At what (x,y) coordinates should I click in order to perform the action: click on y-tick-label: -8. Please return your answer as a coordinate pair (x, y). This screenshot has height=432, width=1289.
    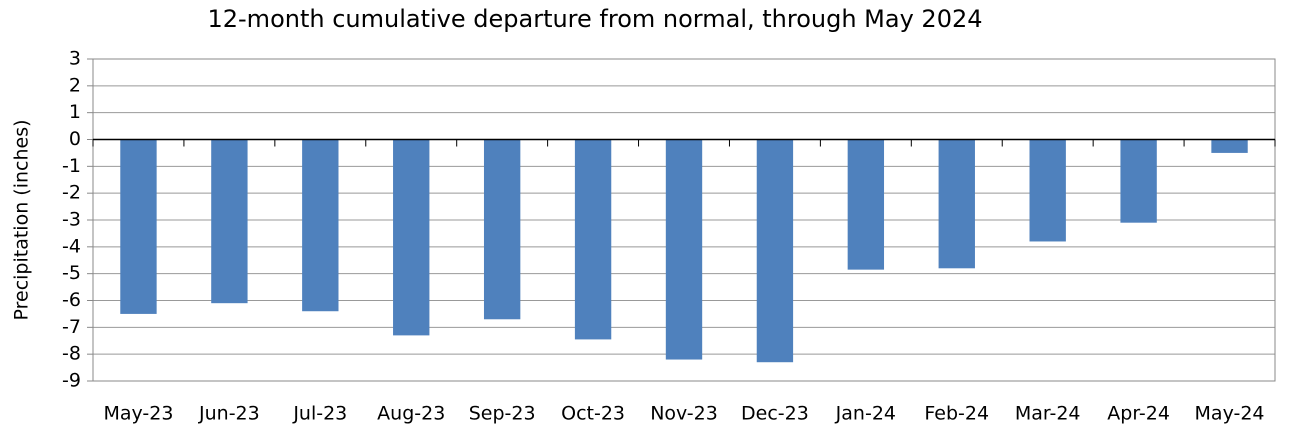
    Looking at the image, I should click on (71, 354).